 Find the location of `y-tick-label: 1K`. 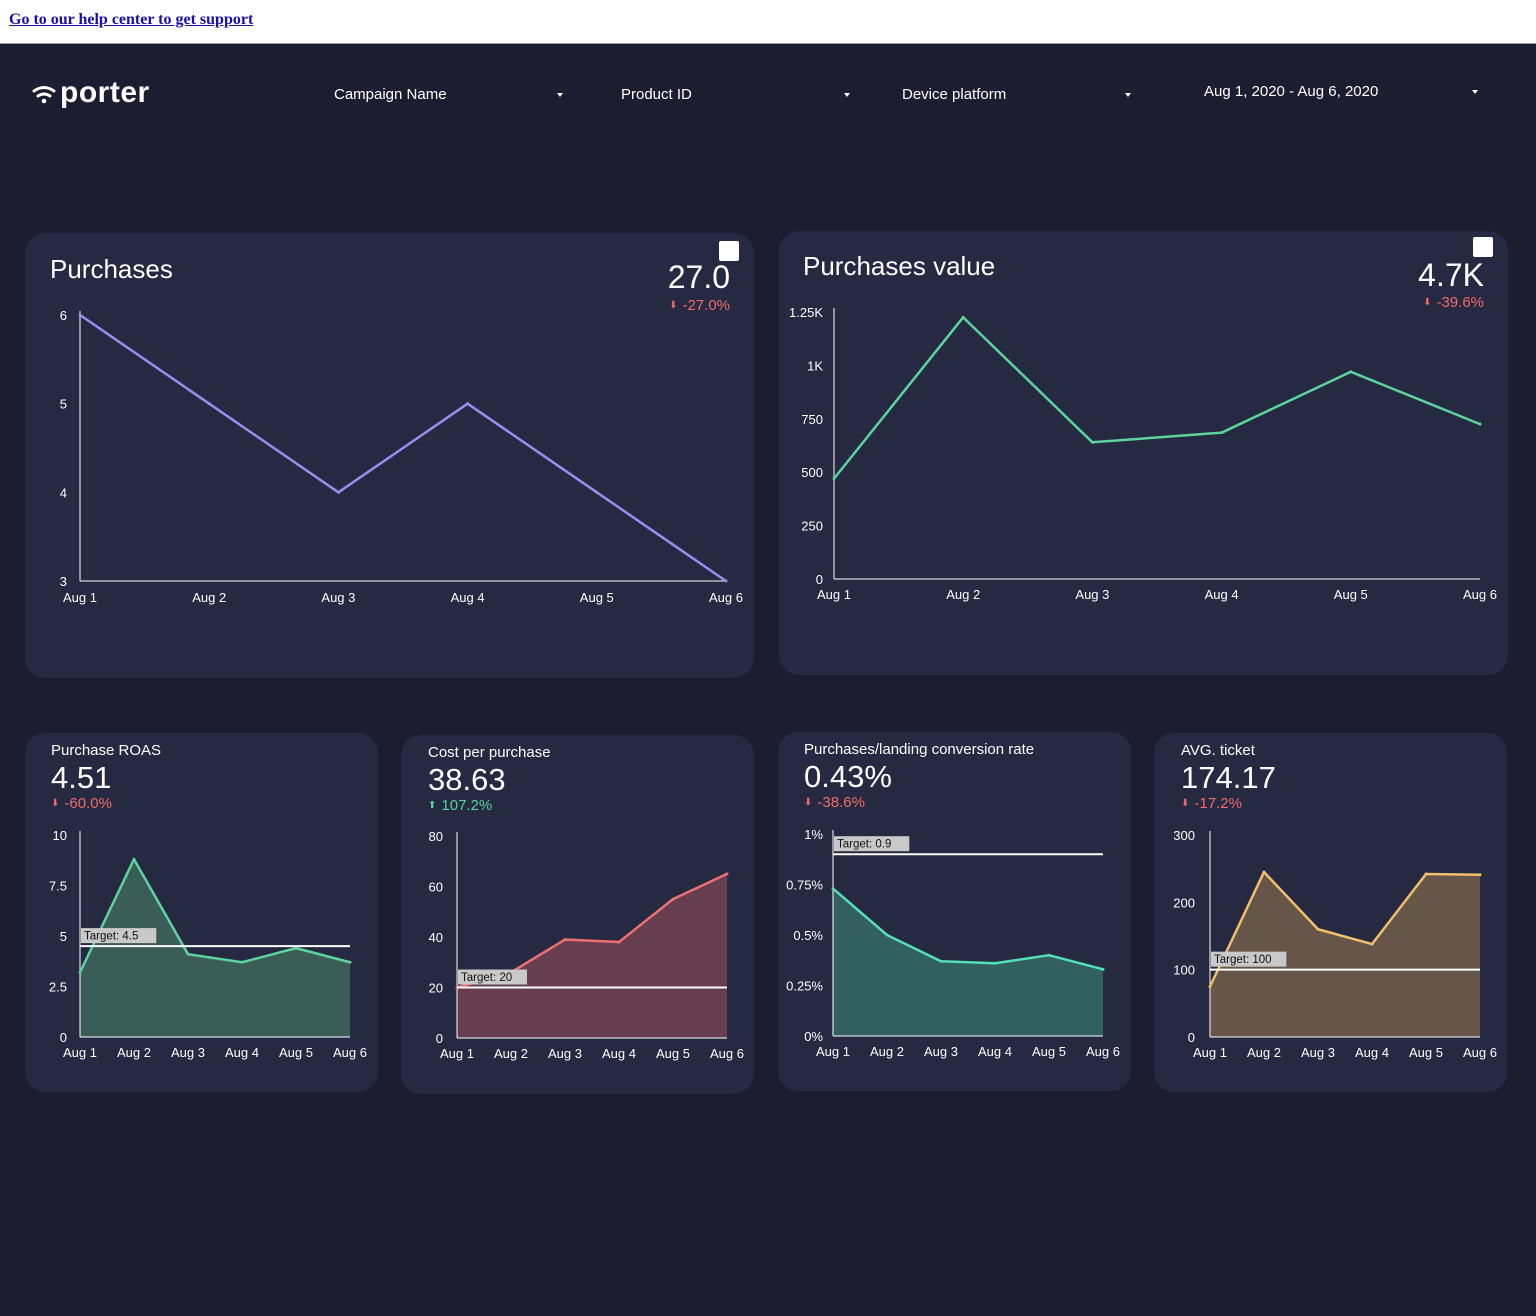

y-tick-label: 1K is located at coordinates (815, 365).